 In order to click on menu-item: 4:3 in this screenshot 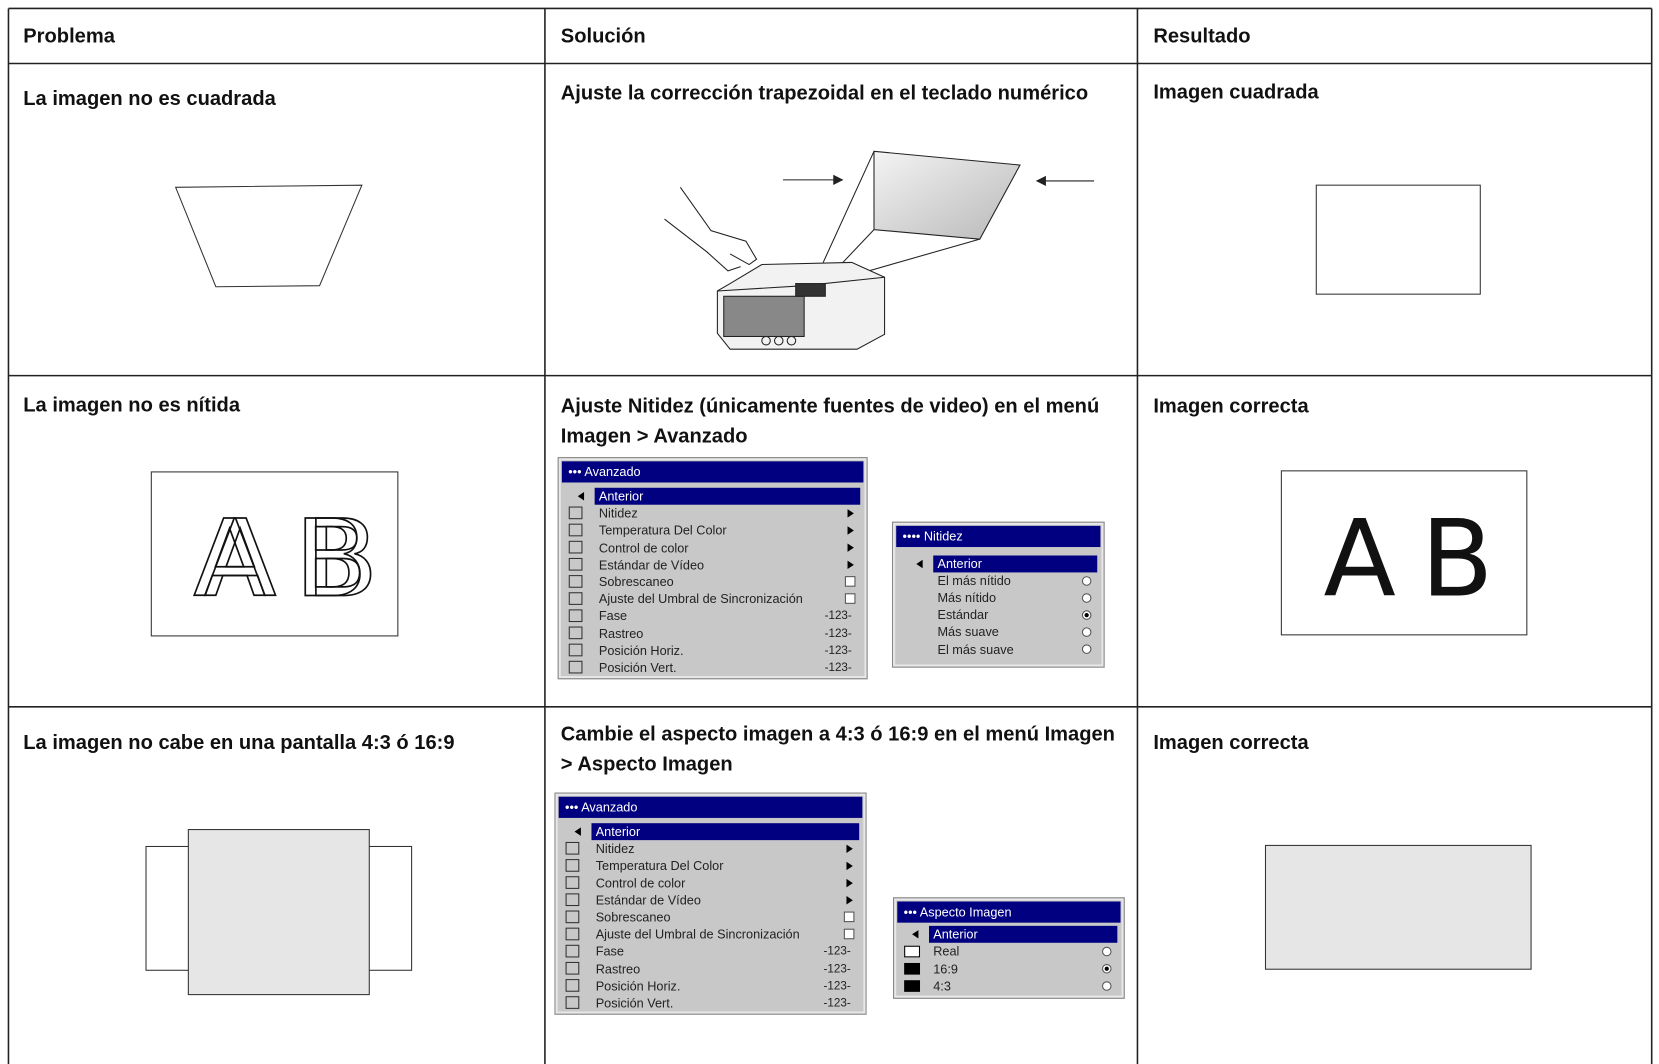, I will do `click(942, 986)`.